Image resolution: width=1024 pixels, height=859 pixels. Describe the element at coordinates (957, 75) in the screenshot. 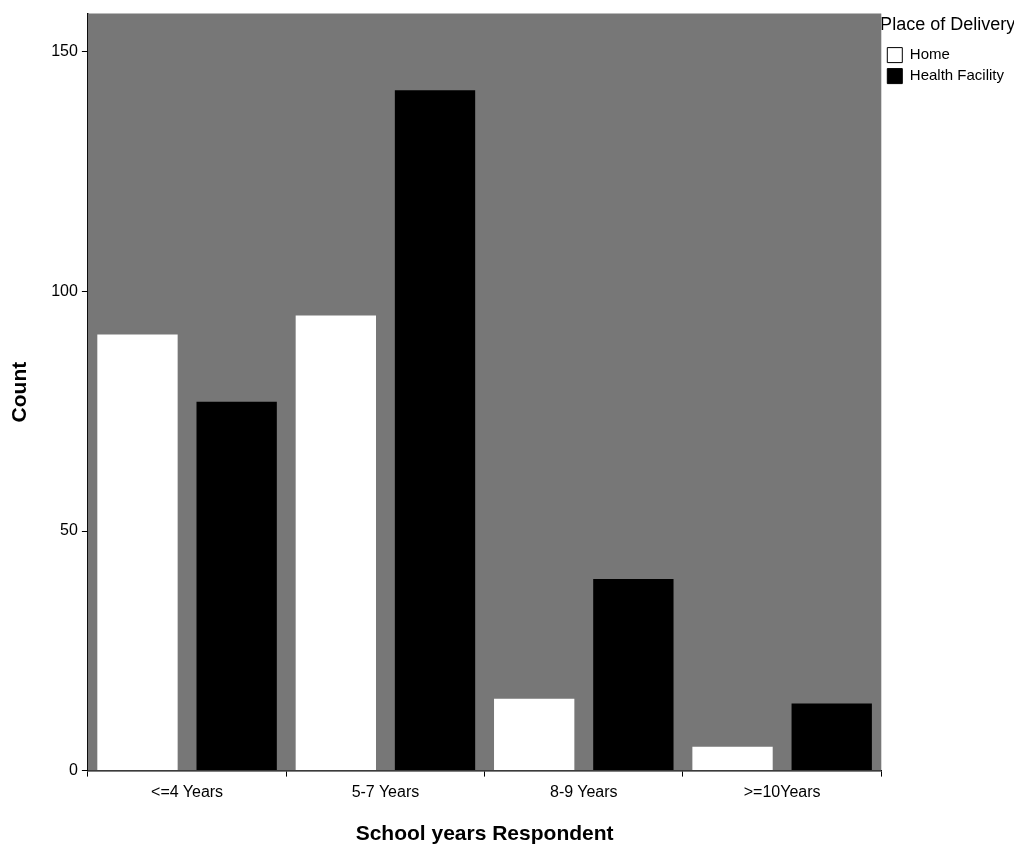

I see `legend-label: Health Facility` at that location.